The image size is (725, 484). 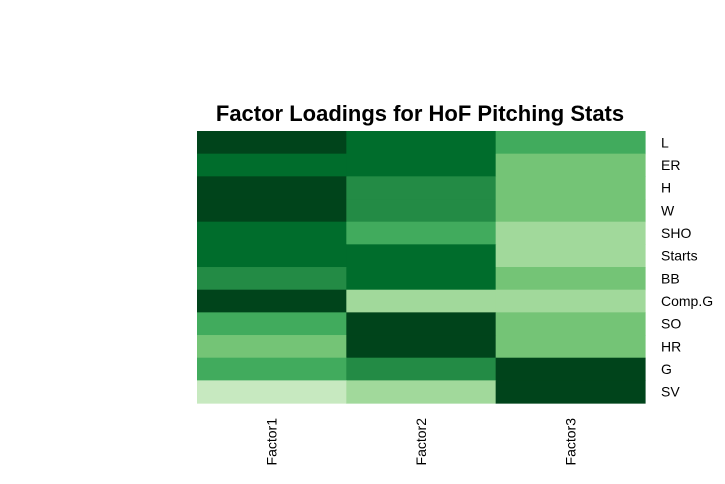 What do you see at coordinates (665, 142) in the screenshot?
I see `row-label: L` at bounding box center [665, 142].